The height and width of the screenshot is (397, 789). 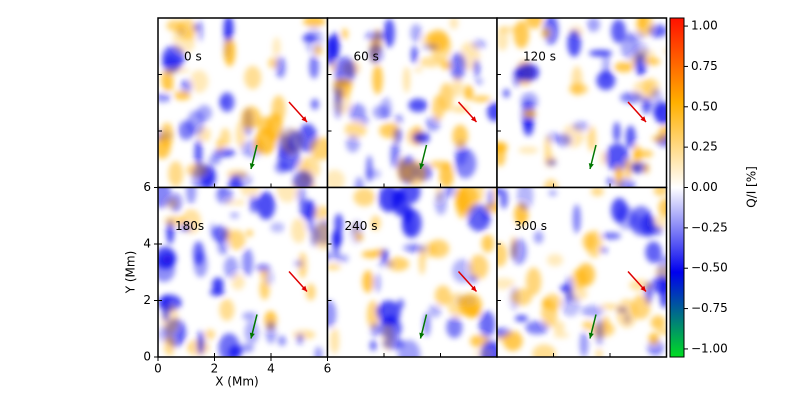 What do you see at coordinates (709, 308) in the screenshot?
I see `colorbar-tick-label: −0.75` at bounding box center [709, 308].